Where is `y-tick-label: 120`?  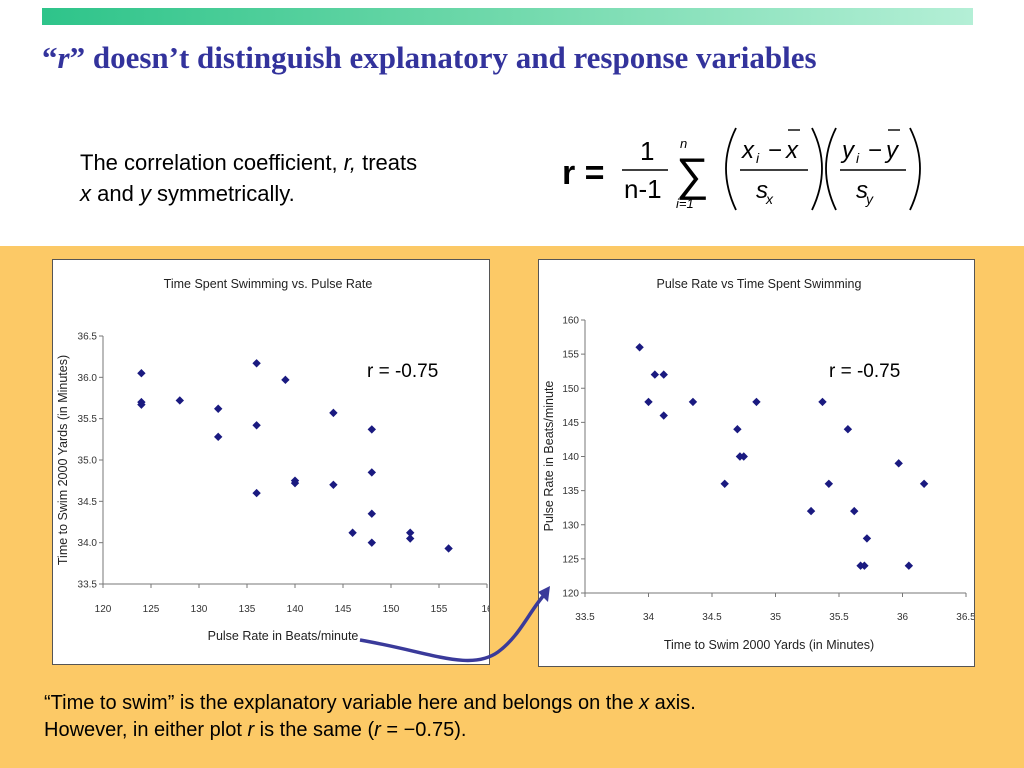 y-tick-label: 120 is located at coordinates (570, 594).